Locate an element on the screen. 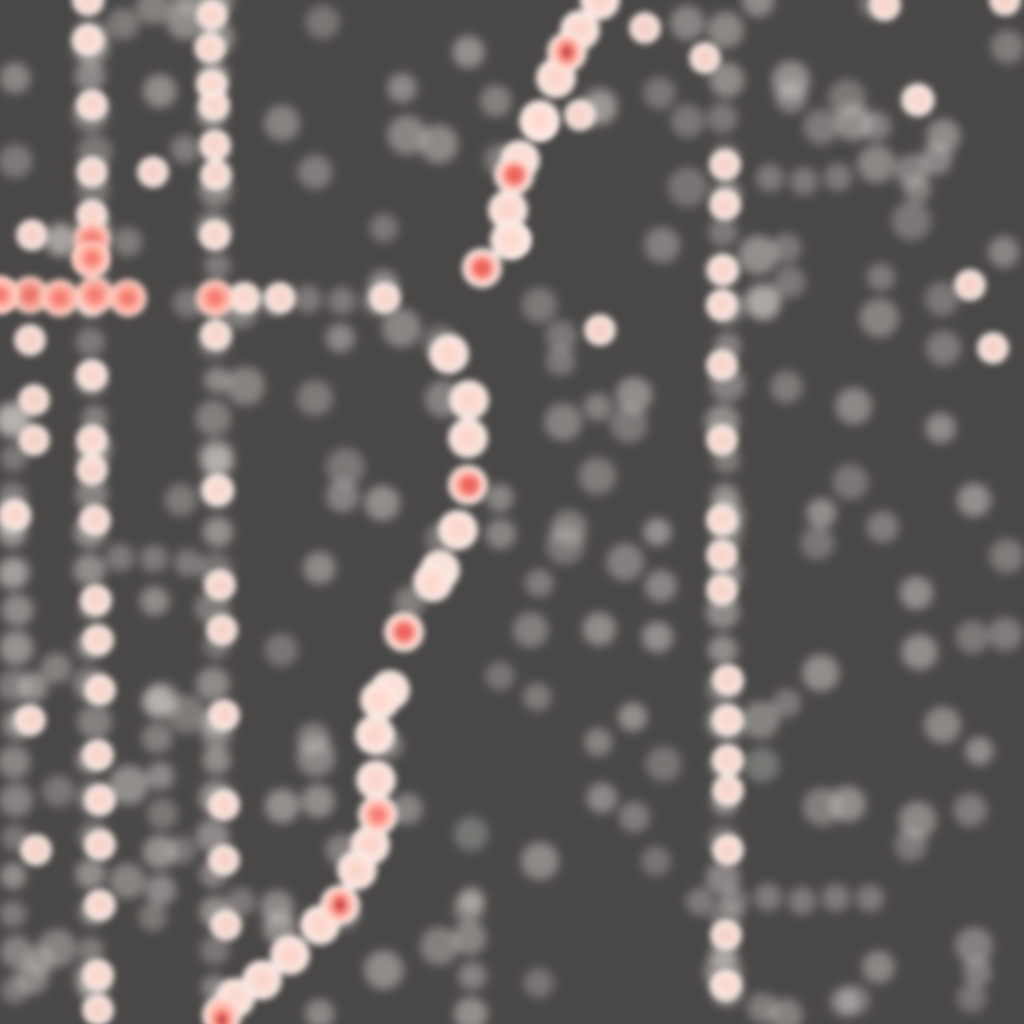 This screenshot has width=1024, height=1024. corridor-warm-core is located at coordinates (378, 815).